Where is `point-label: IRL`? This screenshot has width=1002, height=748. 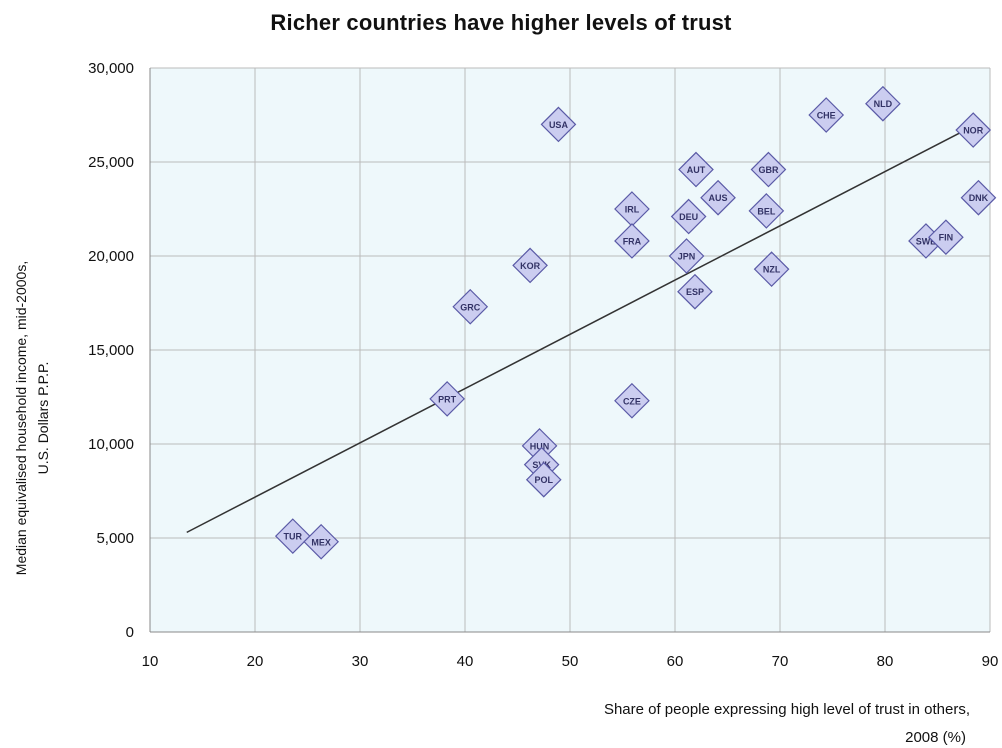
point-label: IRL is located at coordinates (632, 210).